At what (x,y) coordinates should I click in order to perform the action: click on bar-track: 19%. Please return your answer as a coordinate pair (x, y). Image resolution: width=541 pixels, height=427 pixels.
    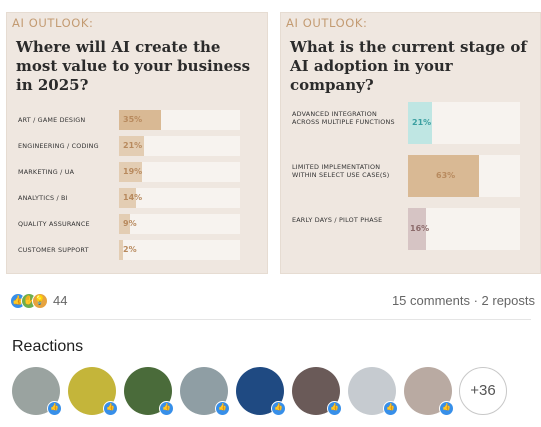
    Looking at the image, I should click on (179, 172).